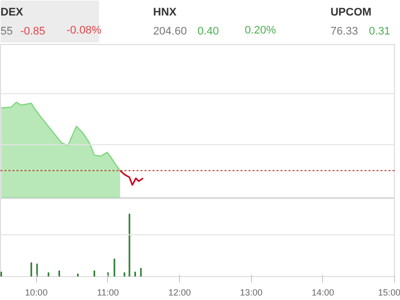 The height and width of the screenshot is (300, 400). Describe the element at coordinates (6, 32) in the screenshot. I see `text: 55` at that location.